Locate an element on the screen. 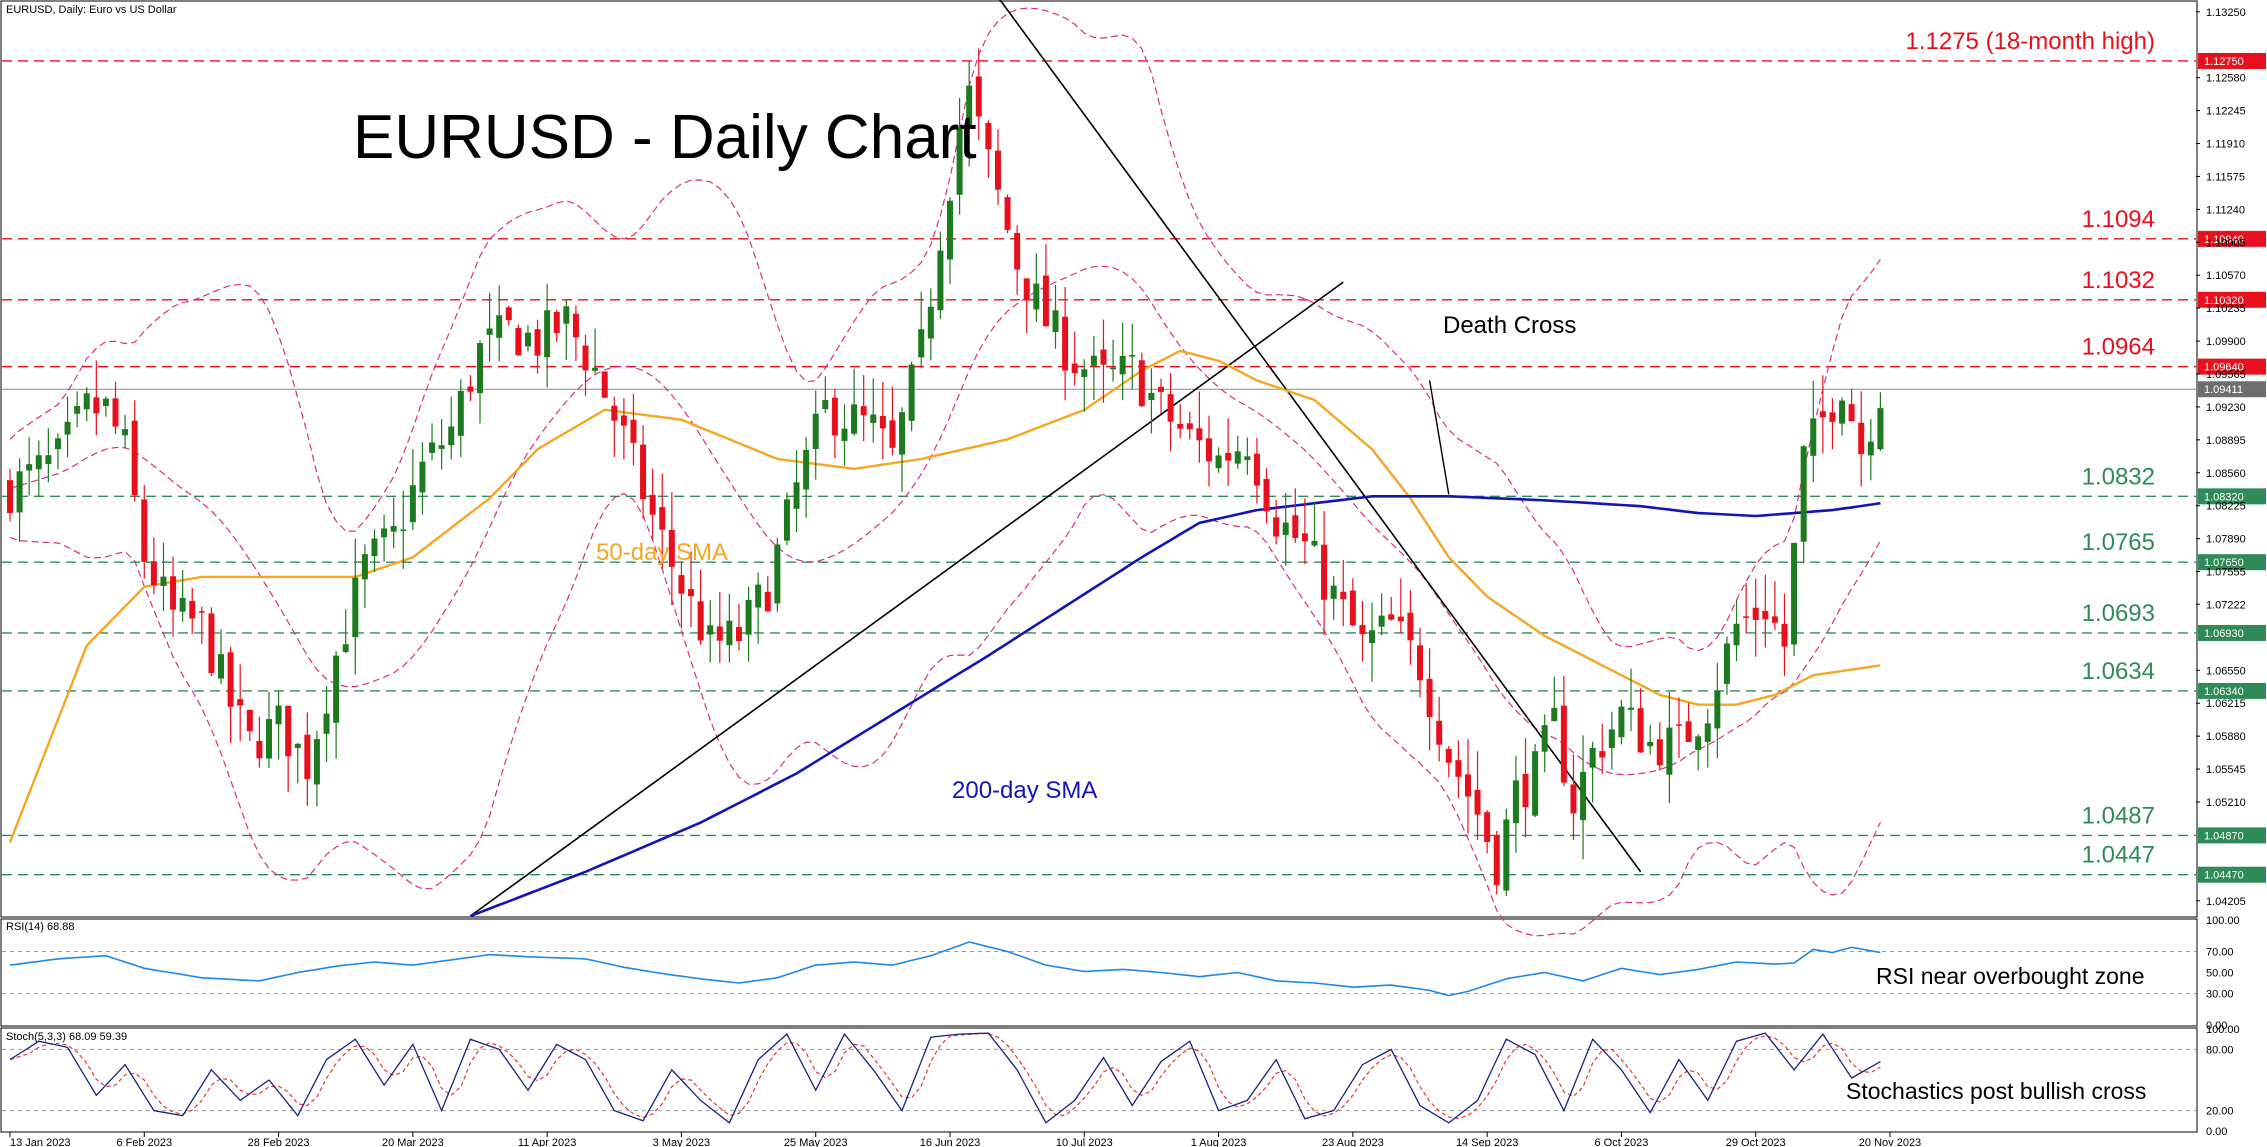  y-tick-label: 1.12245 is located at coordinates (2226, 112).